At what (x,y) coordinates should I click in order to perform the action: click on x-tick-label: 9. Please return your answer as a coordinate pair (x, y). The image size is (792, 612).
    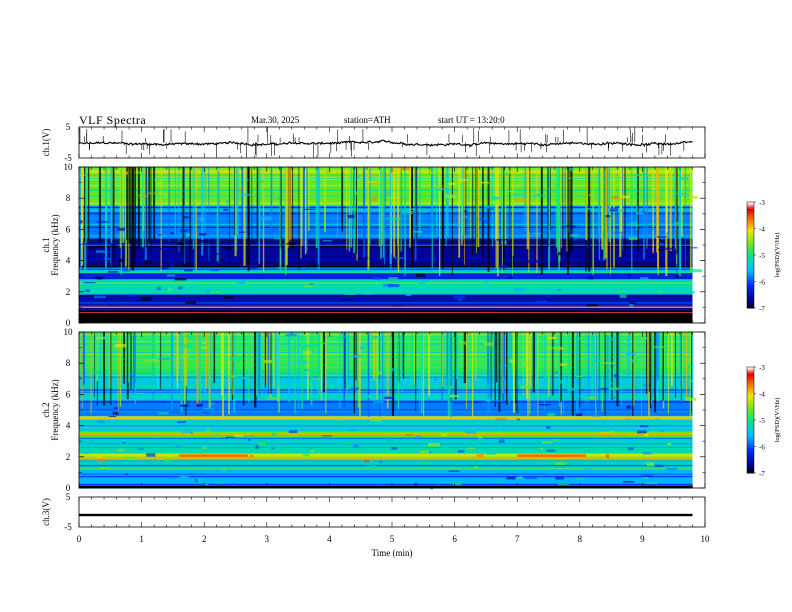
    Looking at the image, I should click on (642, 539).